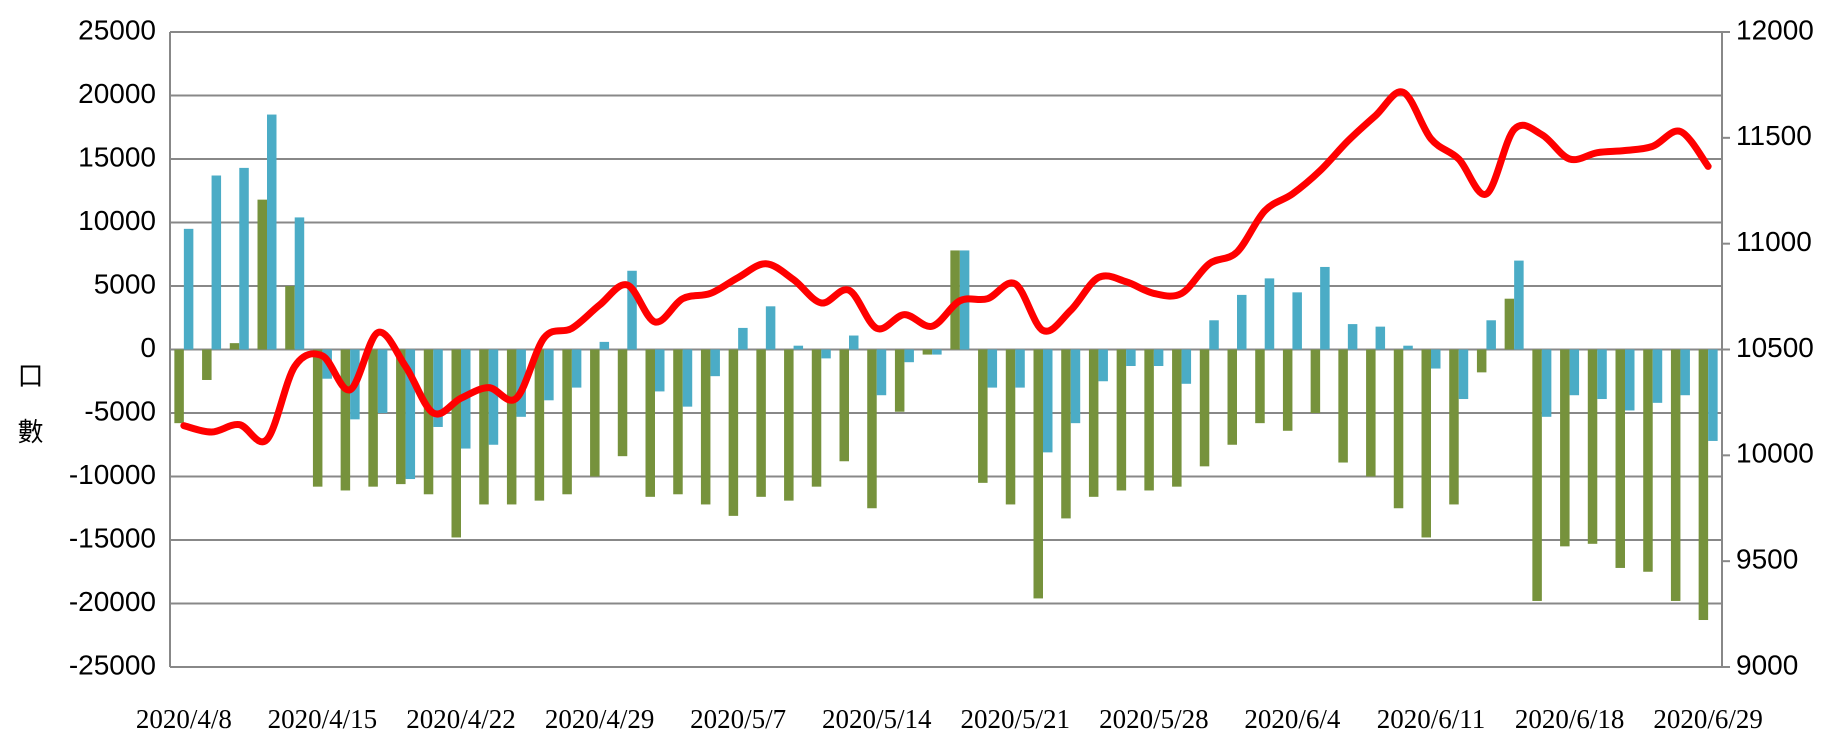 The image size is (1837, 745). Describe the element at coordinates (600, 719) in the screenshot. I see `x-tick-label: 2020/4/29` at that location.